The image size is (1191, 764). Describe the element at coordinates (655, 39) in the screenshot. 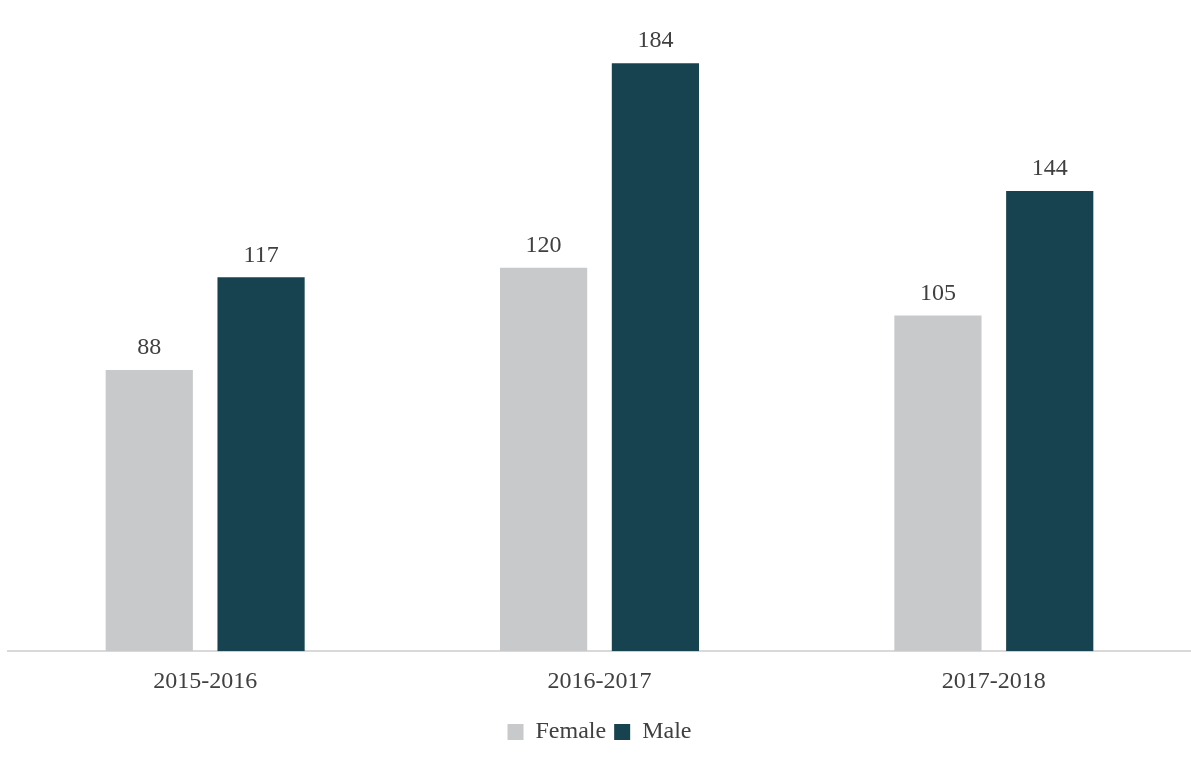

I see `data-label: 184` at that location.